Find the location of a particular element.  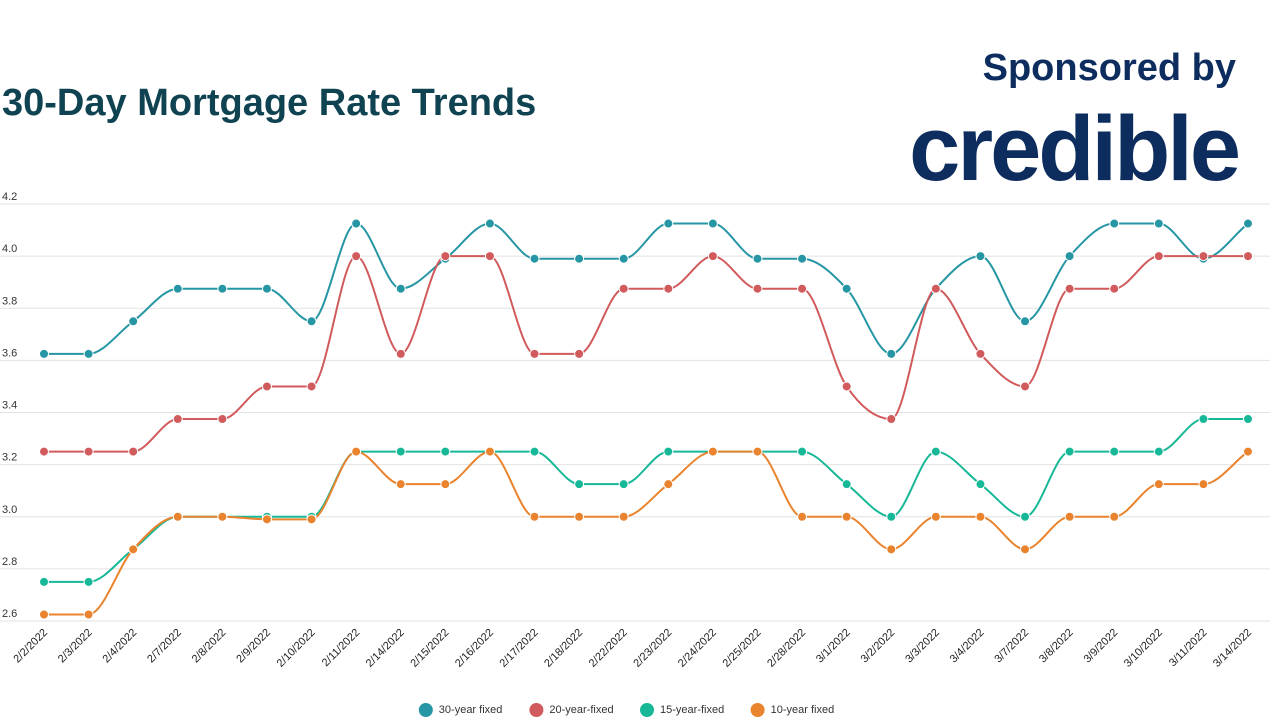

x-tick-label: 2/8/2022 is located at coordinates (209, 646).